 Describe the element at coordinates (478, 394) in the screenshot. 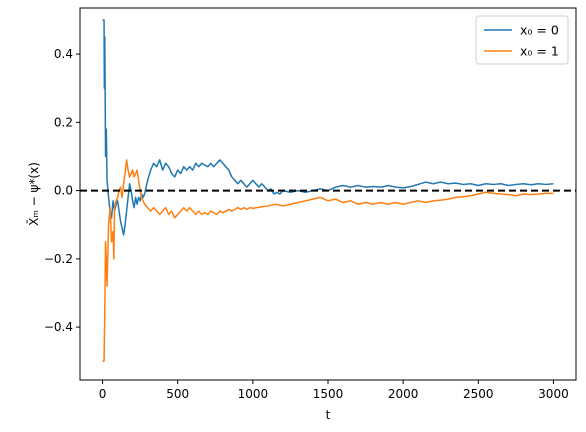

I see `x-tick-label: 2500` at that location.